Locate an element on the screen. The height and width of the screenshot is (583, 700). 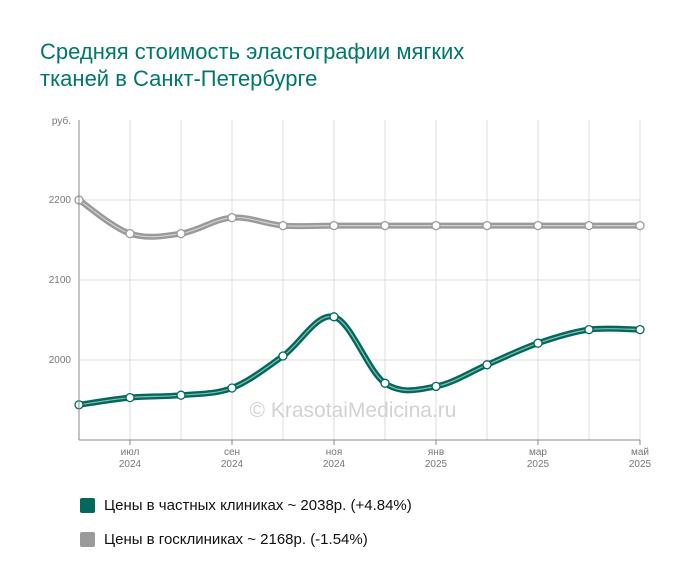
x-tick-label-month: июл is located at coordinates (130, 452).